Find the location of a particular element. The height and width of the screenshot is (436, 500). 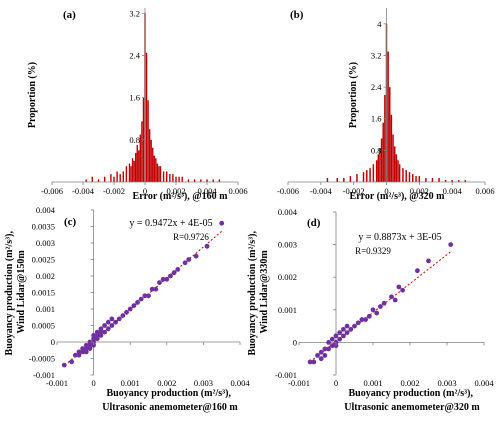

y-tick-label: 0.0005 is located at coordinates (43, 326).